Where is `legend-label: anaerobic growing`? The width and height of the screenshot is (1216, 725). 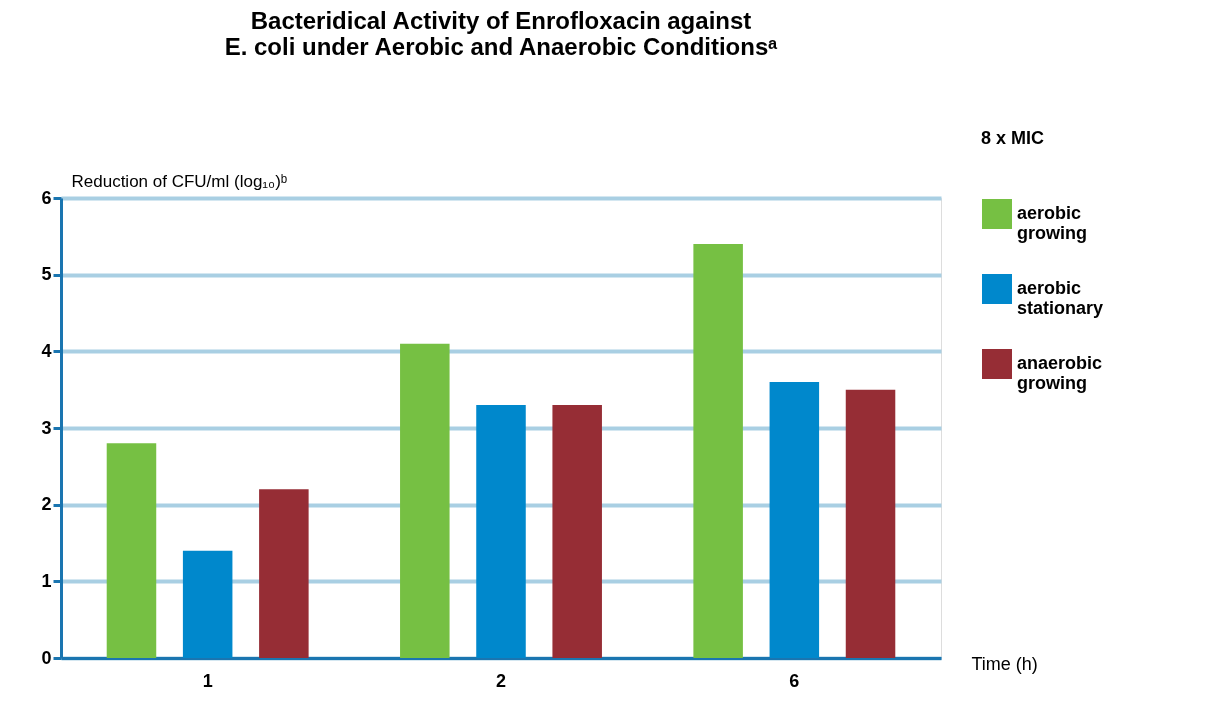
legend-label: anaerobic growing is located at coordinates (1060, 373).